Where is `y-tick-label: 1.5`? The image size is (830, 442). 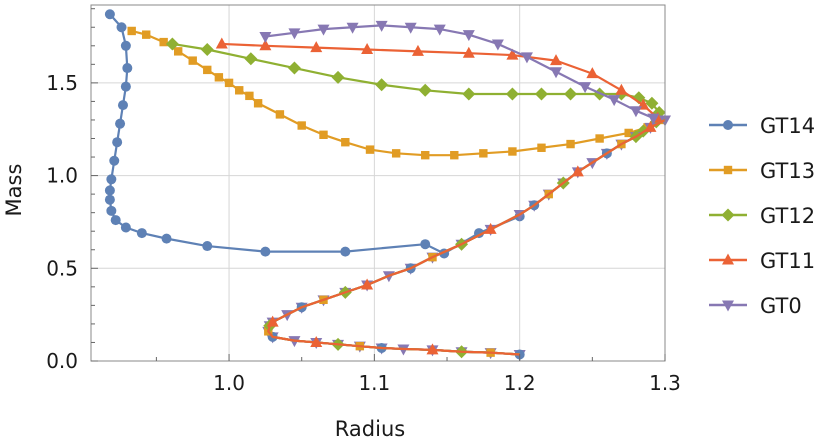 y-tick-label: 1.5 is located at coordinates (62, 83).